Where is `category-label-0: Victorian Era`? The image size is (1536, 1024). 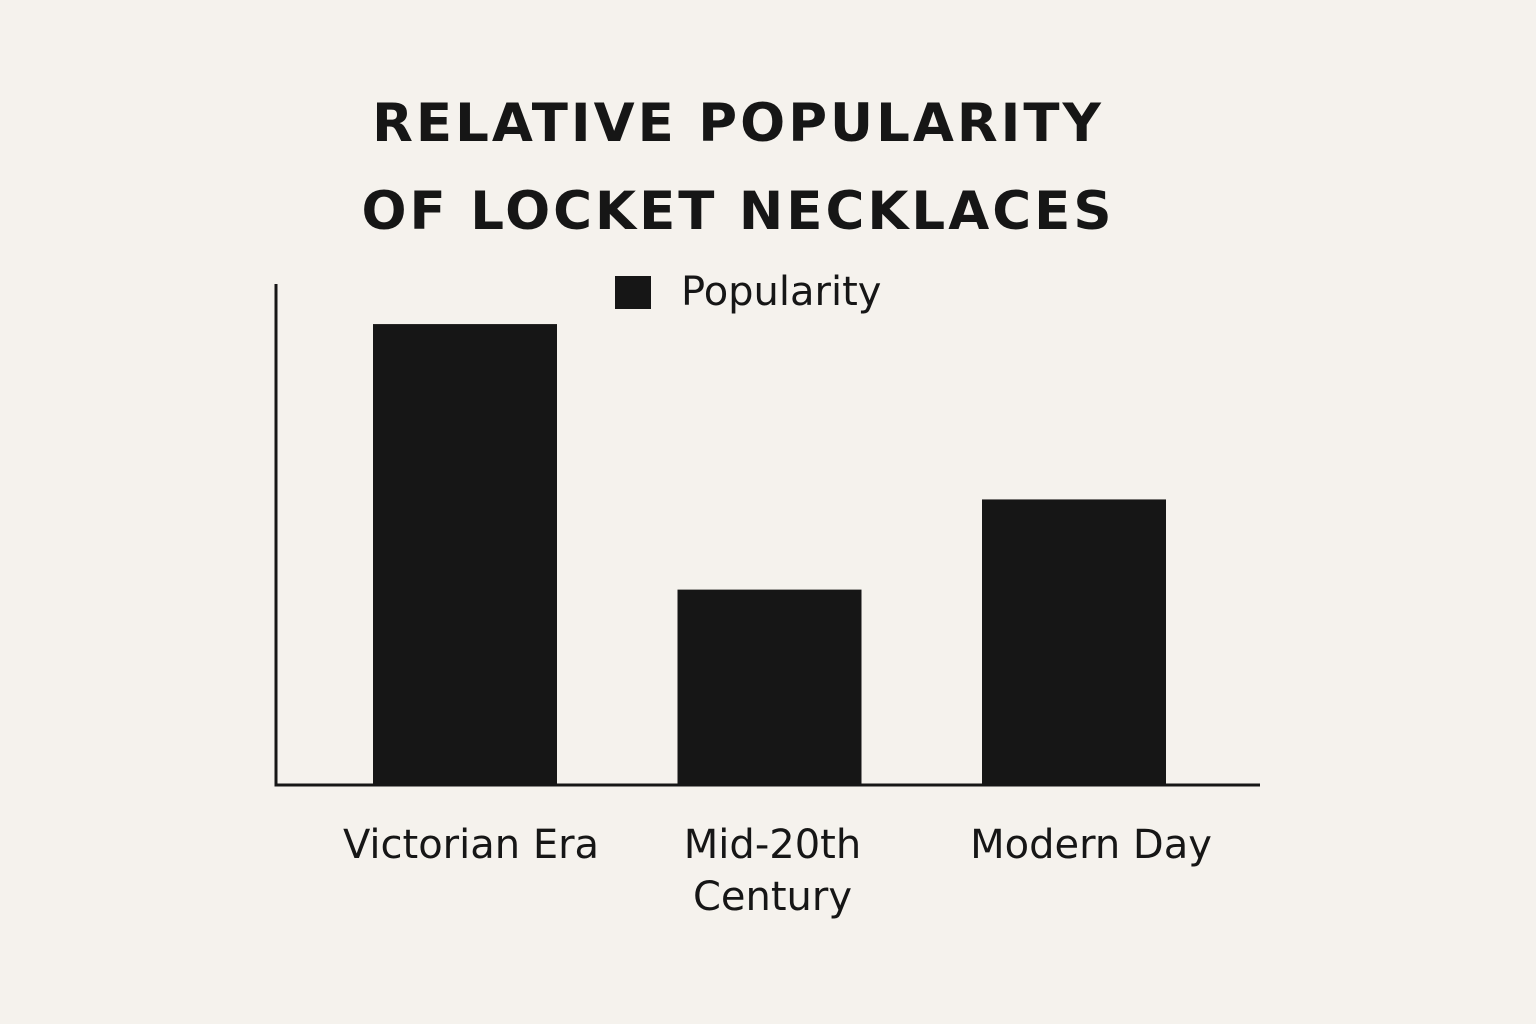
category-label-0: Victorian Era is located at coordinates (471, 845).